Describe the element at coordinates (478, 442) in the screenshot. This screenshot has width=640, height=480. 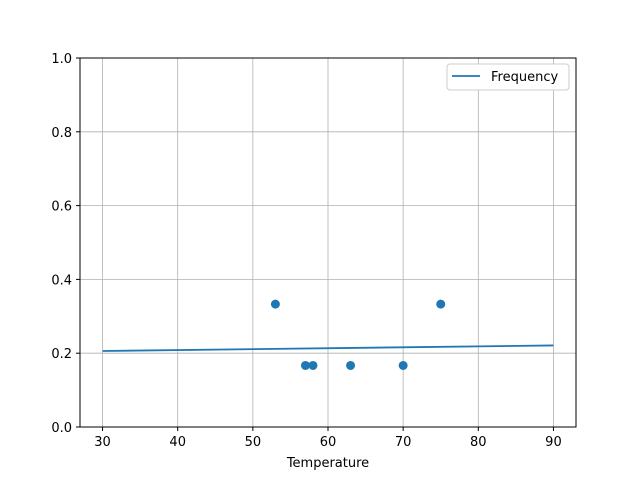
I see `x-tick-label: 80` at that location.